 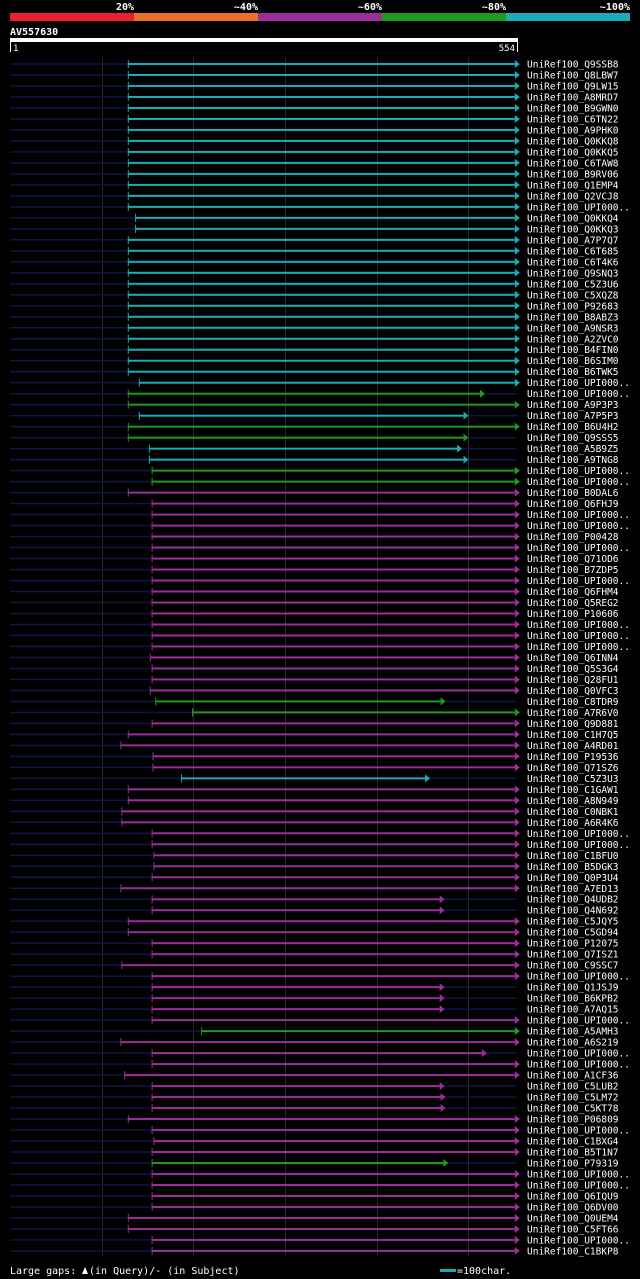 What do you see at coordinates (314, 240) in the screenshot?
I see `hit-row: UniRef100_A7P7Q7` at bounding box center [314, 240].